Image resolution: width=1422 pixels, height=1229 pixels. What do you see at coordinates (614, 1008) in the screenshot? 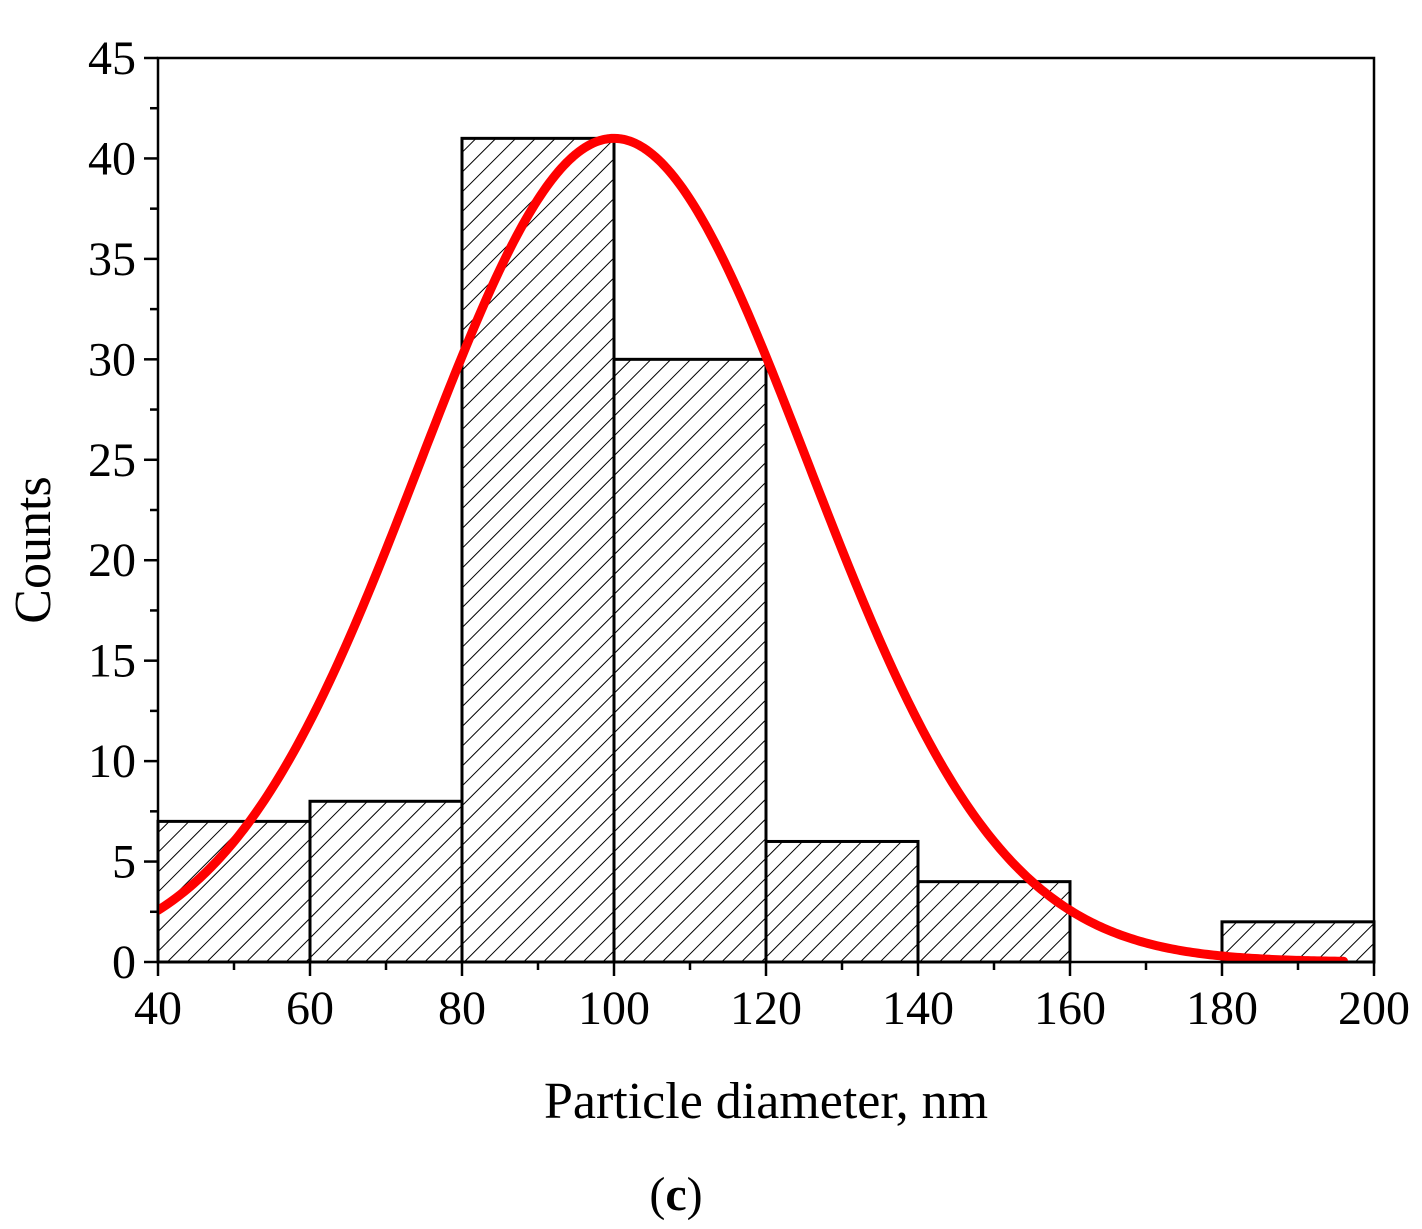
I see `x-tick-label: 100` at bounding box center [614, 1008].